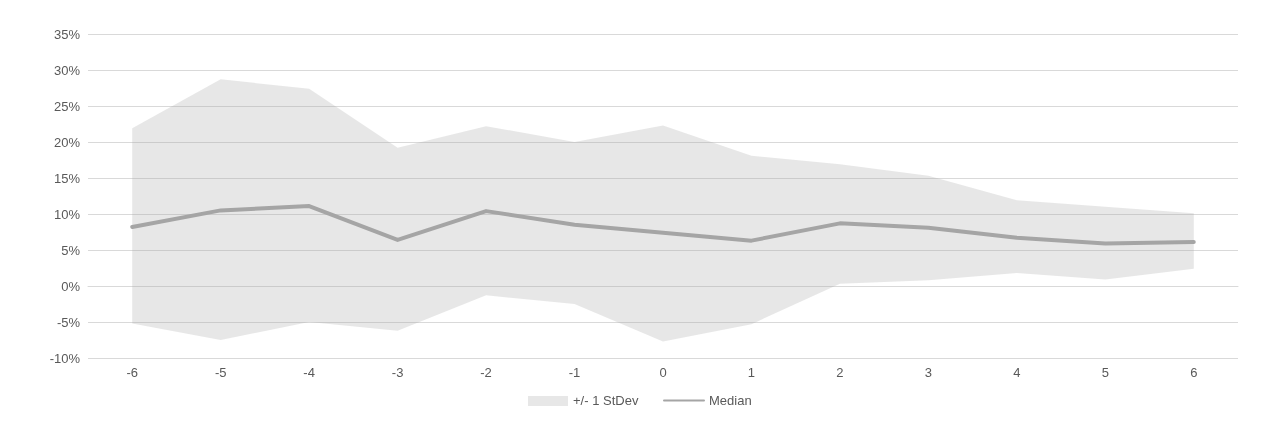  I want to click on y-tick-label: 10%, so click(67, 214).